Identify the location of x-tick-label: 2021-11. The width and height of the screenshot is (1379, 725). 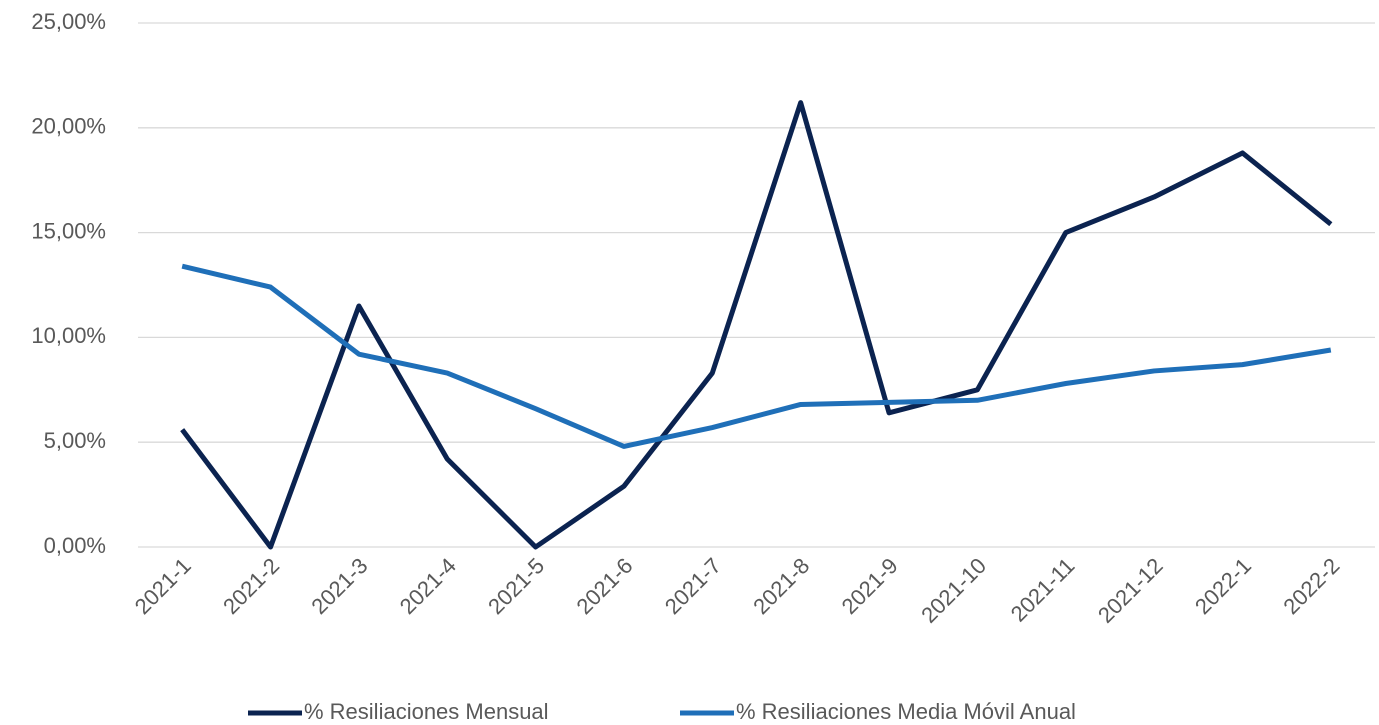
(1043, 590).